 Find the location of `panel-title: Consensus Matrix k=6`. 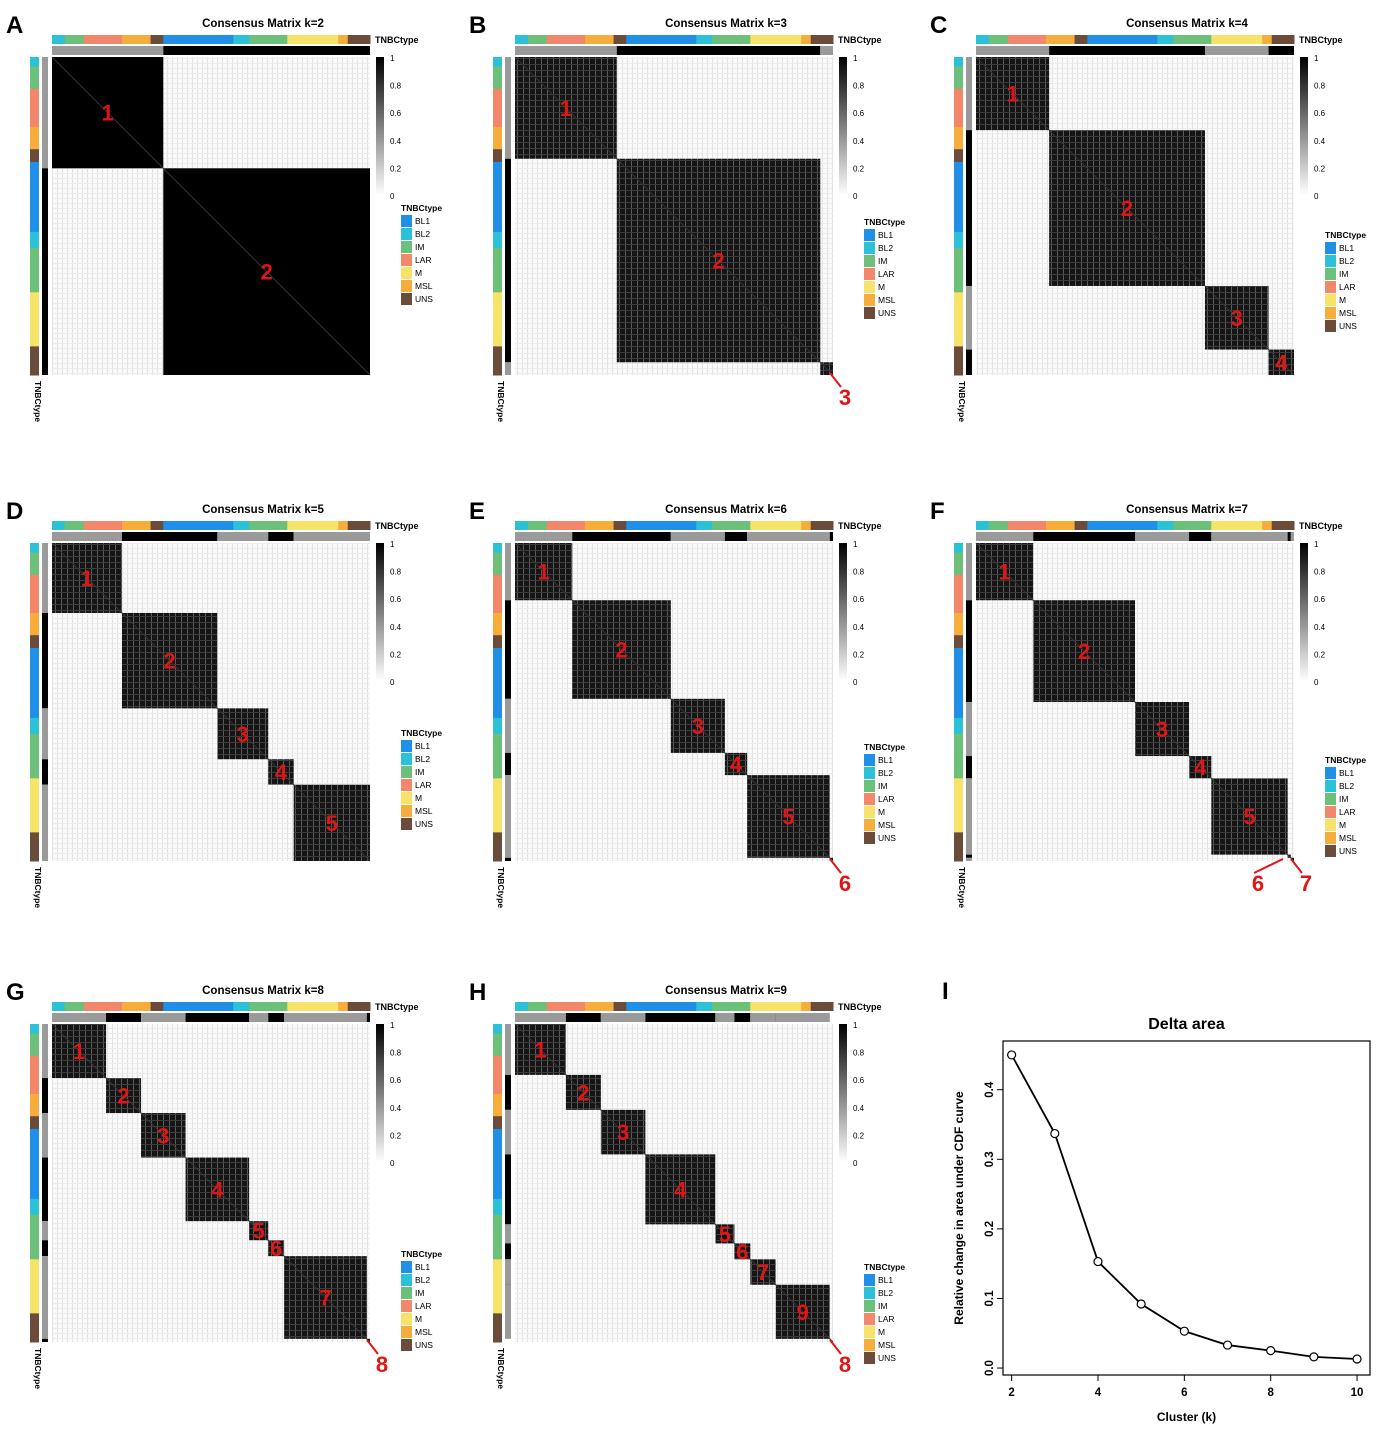

panel-title: Consensus Matrix k=6 is located at coordinates (726, 510).